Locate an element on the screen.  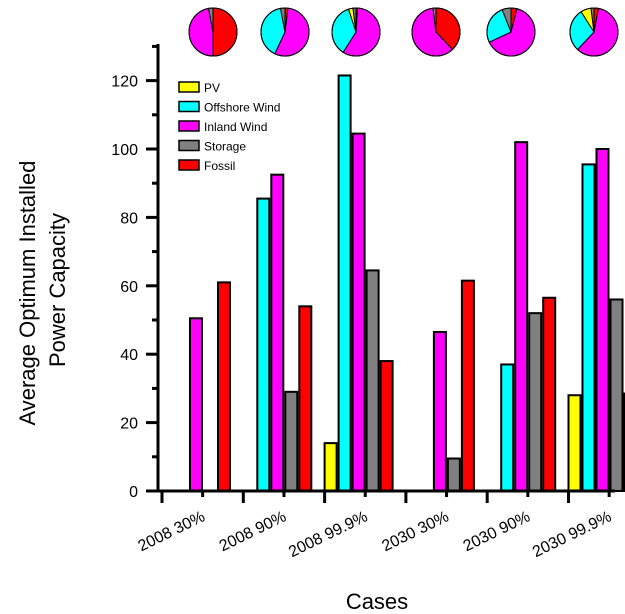
y-tick-label: 0 is located at coordinates (133, 492).